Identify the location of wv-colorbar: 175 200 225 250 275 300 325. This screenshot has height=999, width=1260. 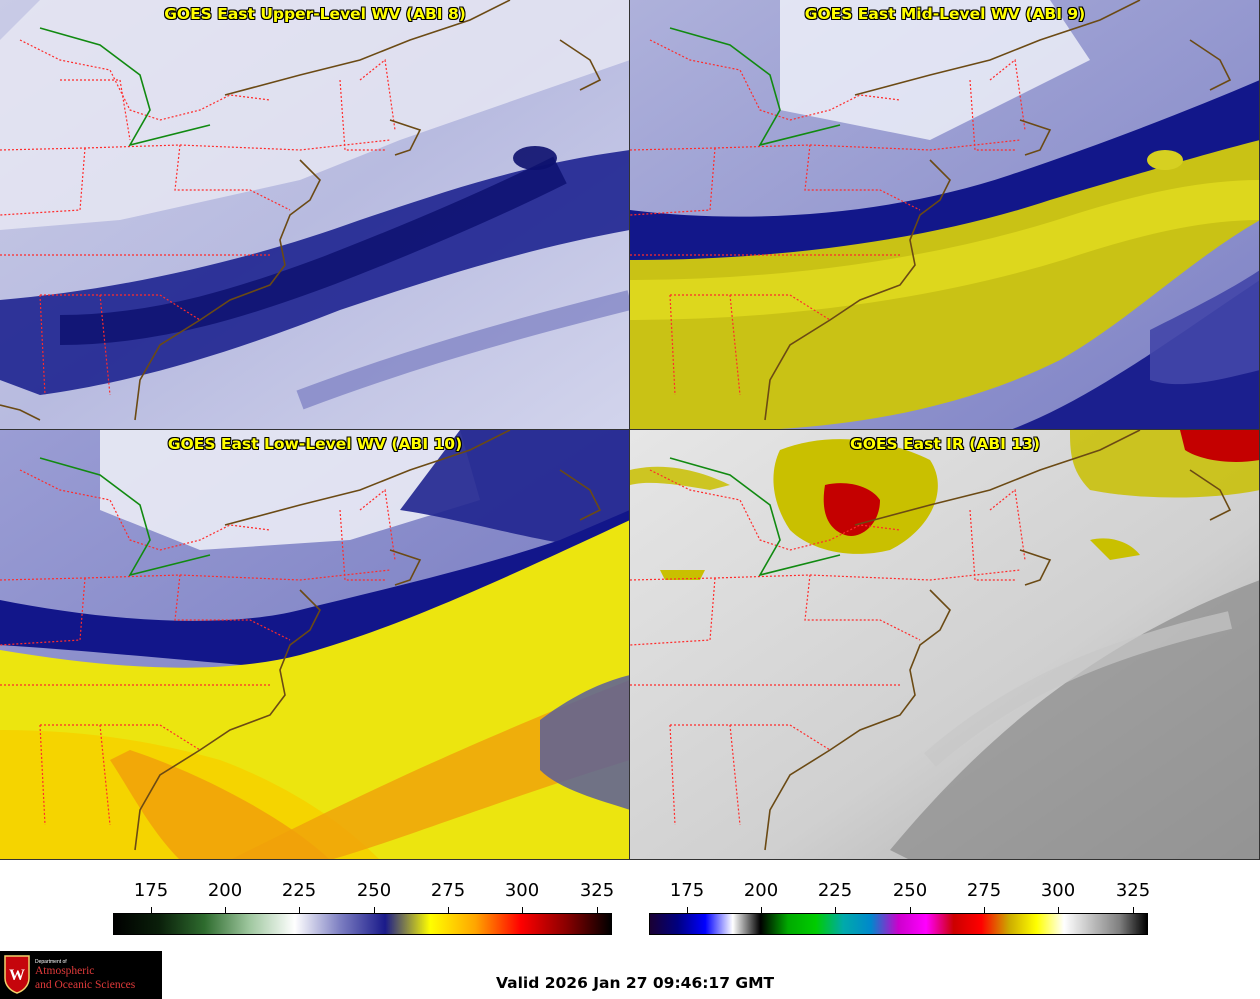
(363, 910).